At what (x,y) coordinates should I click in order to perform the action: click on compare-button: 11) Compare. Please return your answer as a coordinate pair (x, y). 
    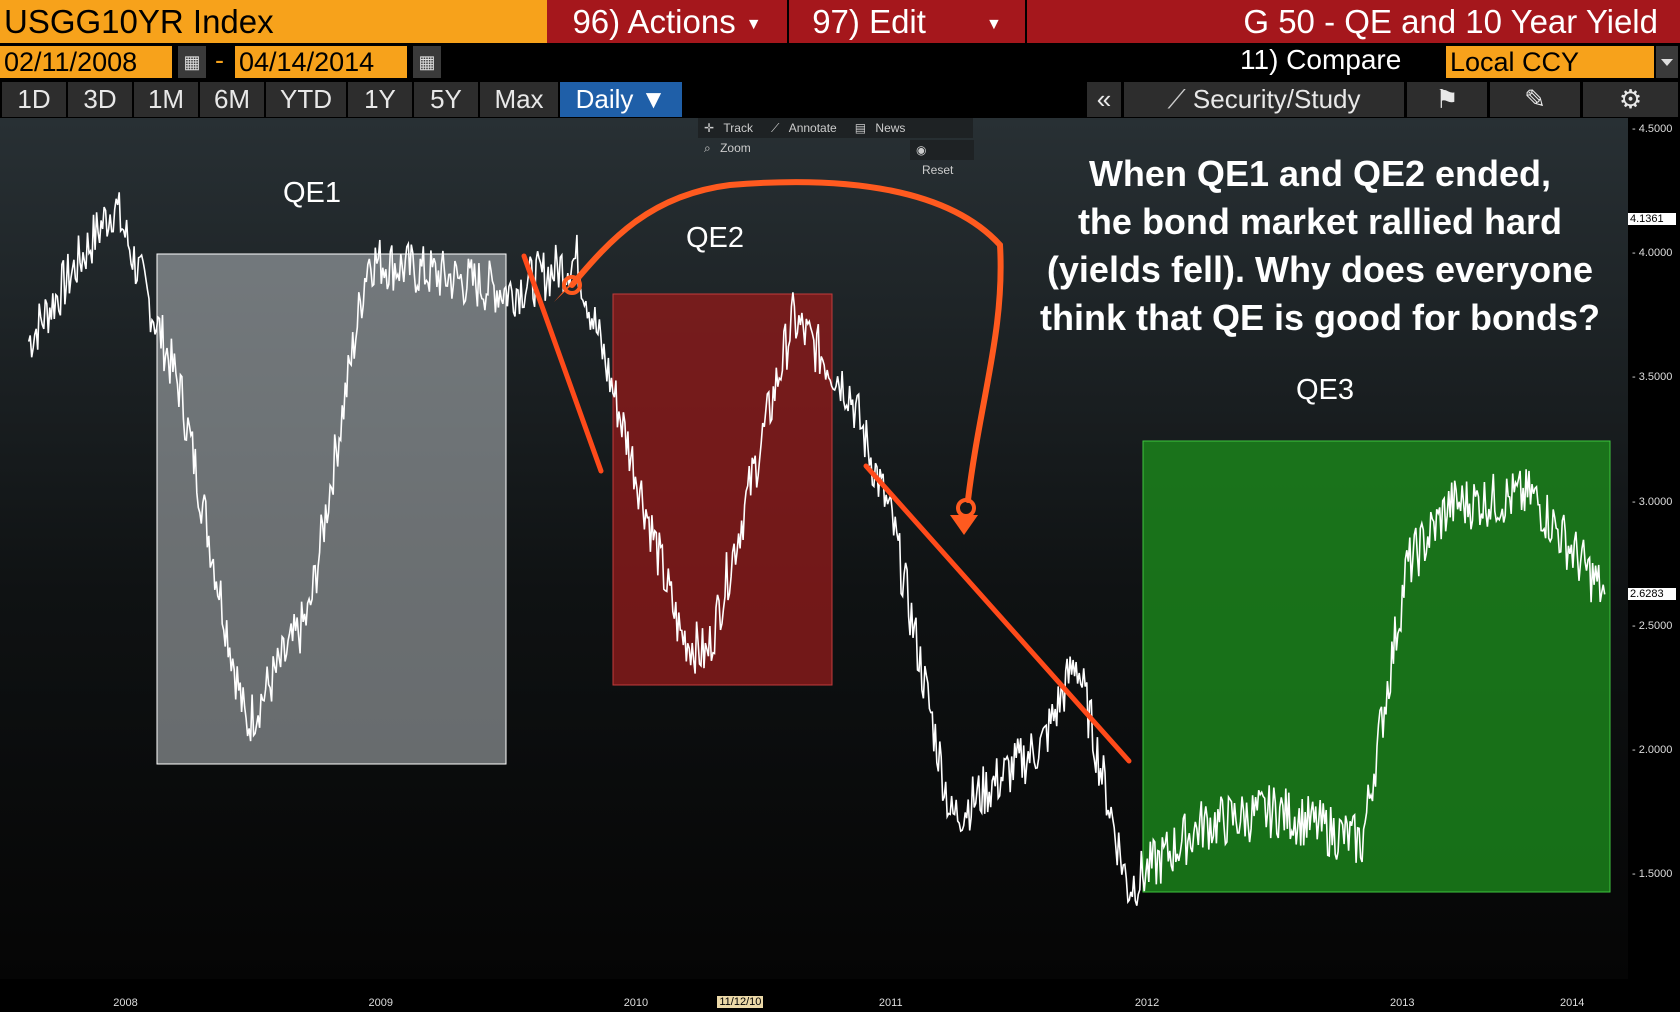
    Looking at the image, I should click on (1321, 59).